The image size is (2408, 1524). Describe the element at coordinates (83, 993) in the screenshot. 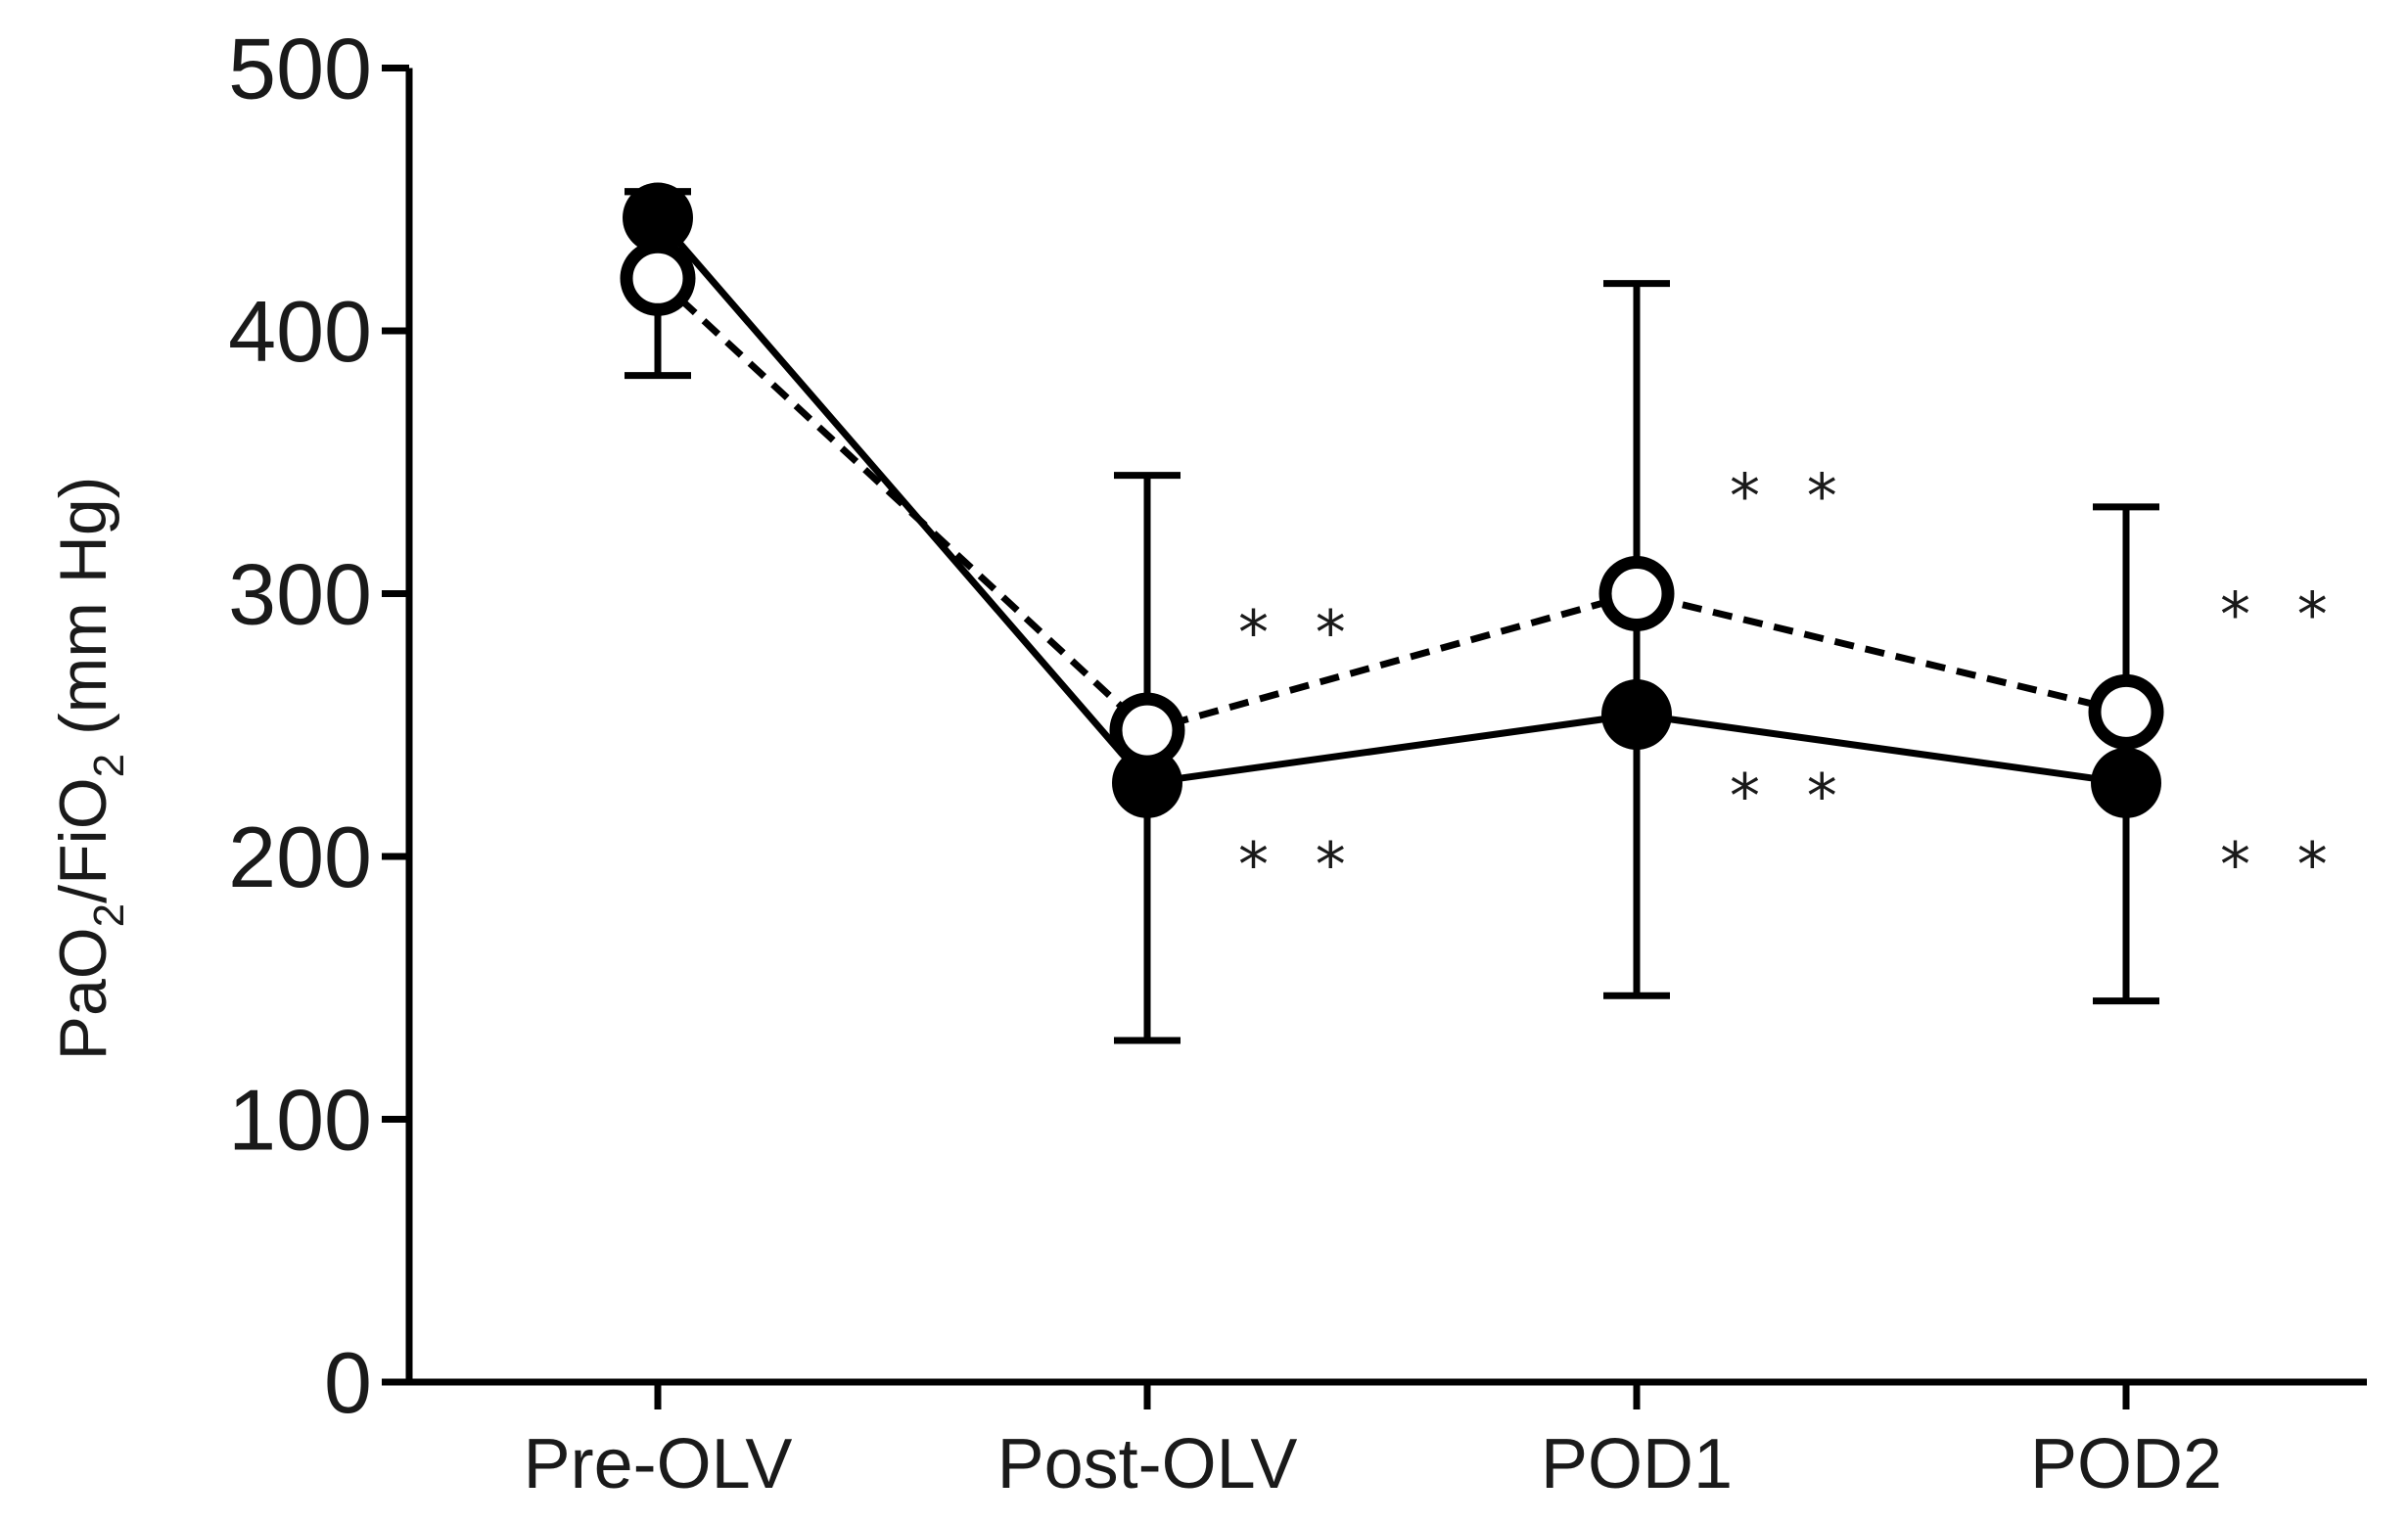

I see `y-axis-label-main: PaO` at that location.